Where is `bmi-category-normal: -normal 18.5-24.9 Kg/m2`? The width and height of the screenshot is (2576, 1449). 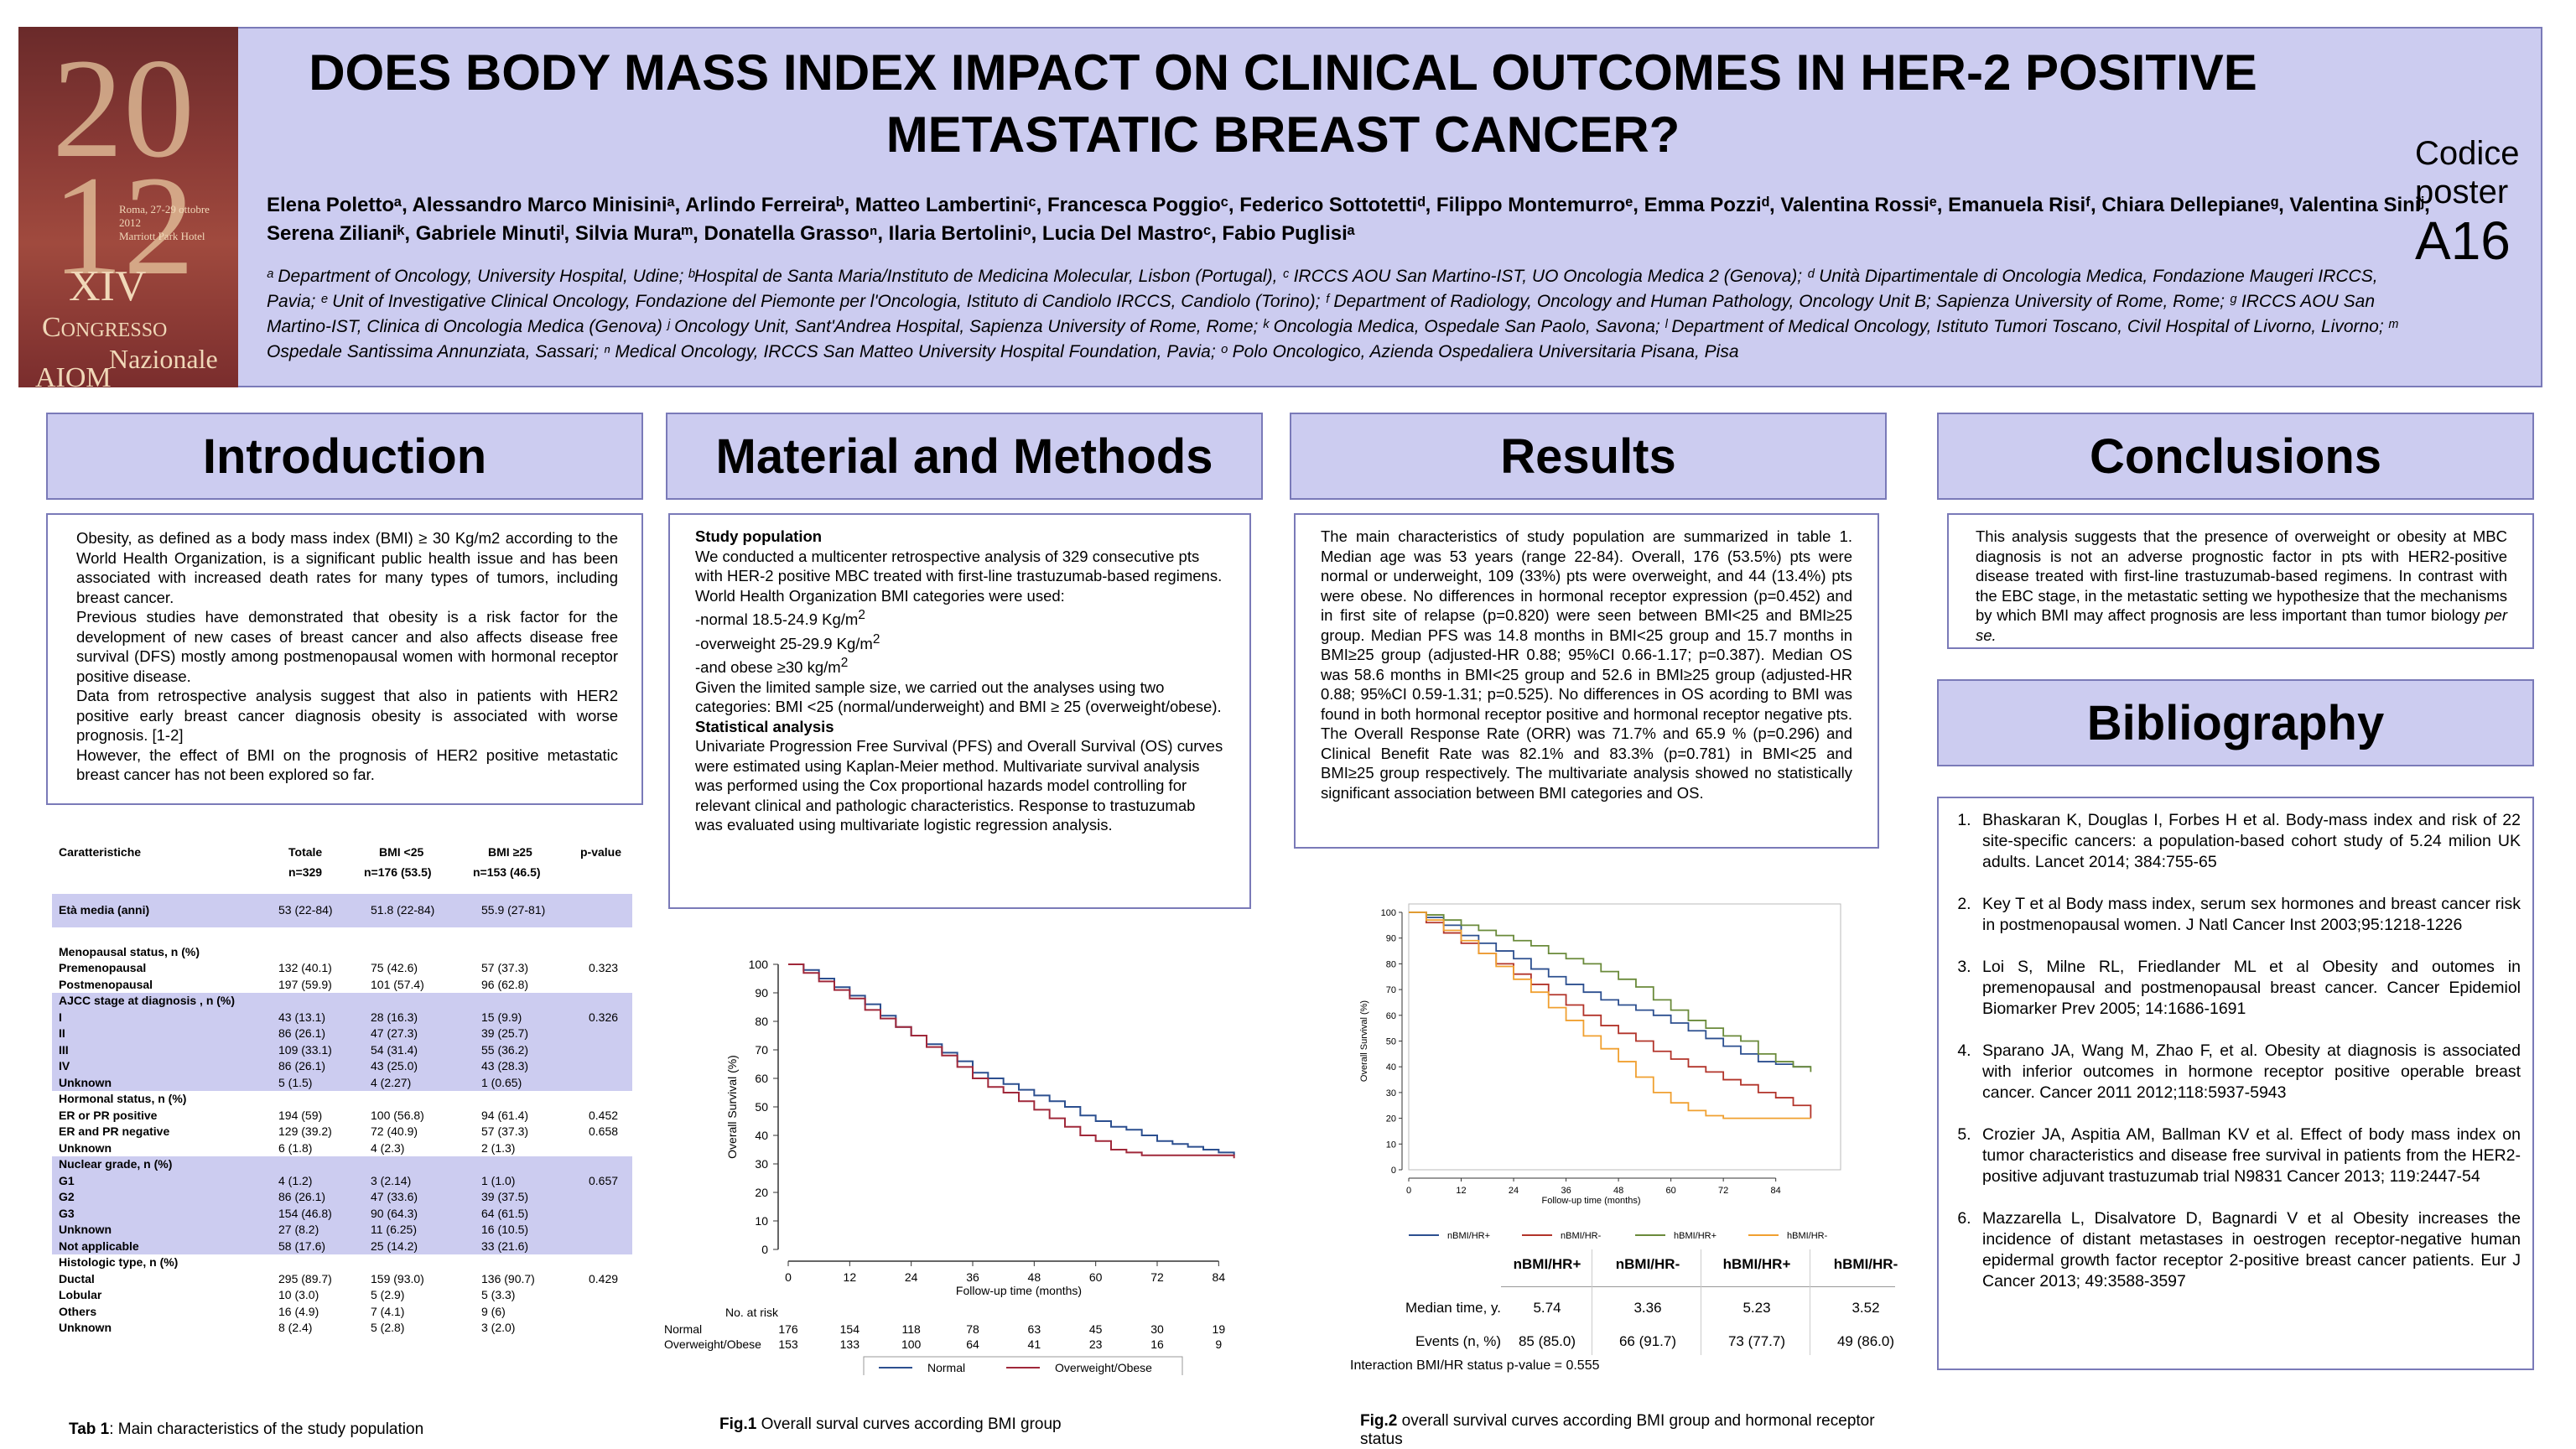
bmi-category-normal: -normal 18.5-24.9 Kg/m2 is located at coordinates (959, 617).